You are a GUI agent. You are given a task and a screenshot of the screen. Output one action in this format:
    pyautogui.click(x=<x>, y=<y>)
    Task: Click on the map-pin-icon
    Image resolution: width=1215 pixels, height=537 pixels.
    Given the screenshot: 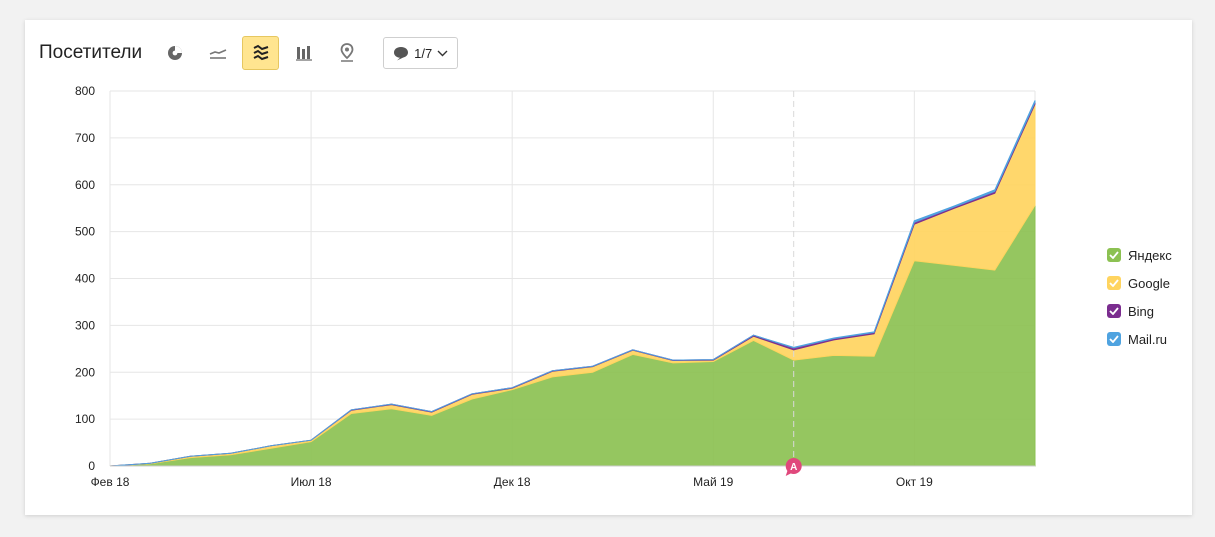 What is the action you would take?
    pyautogui.click(x=347, y=52)
    